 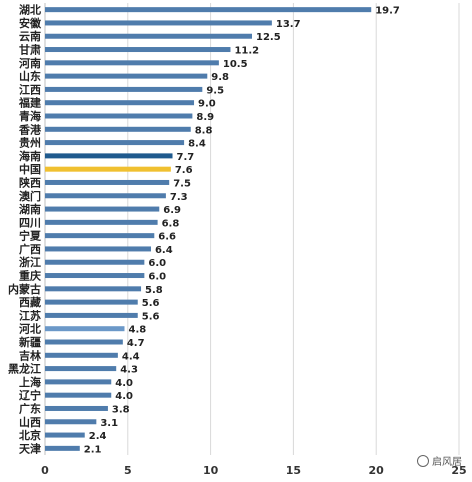 What do you see at coordinates (109, 423) in the screenshot?
I see `value-label: 3.1` at bounding box center [109, 423].